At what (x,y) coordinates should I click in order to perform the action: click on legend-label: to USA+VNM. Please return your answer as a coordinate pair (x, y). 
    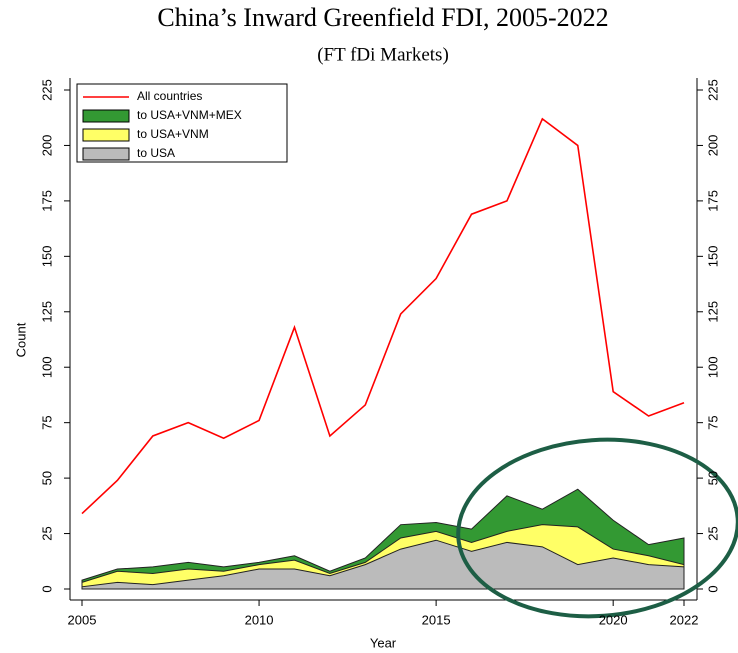
    Looking at the image, I should click on (173, 134).